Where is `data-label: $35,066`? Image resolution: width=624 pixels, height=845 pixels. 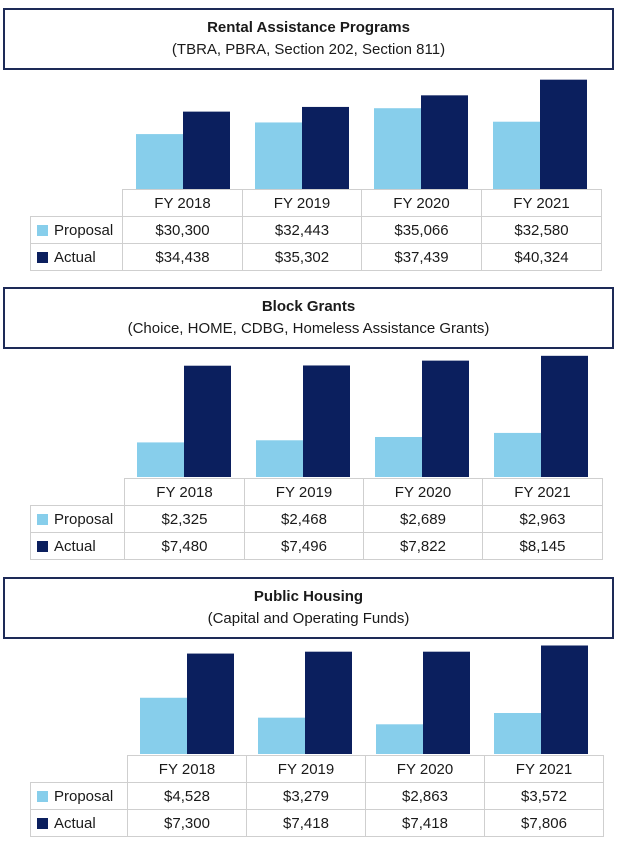
data-label: $35,066 is located at coordinates (421, 230).